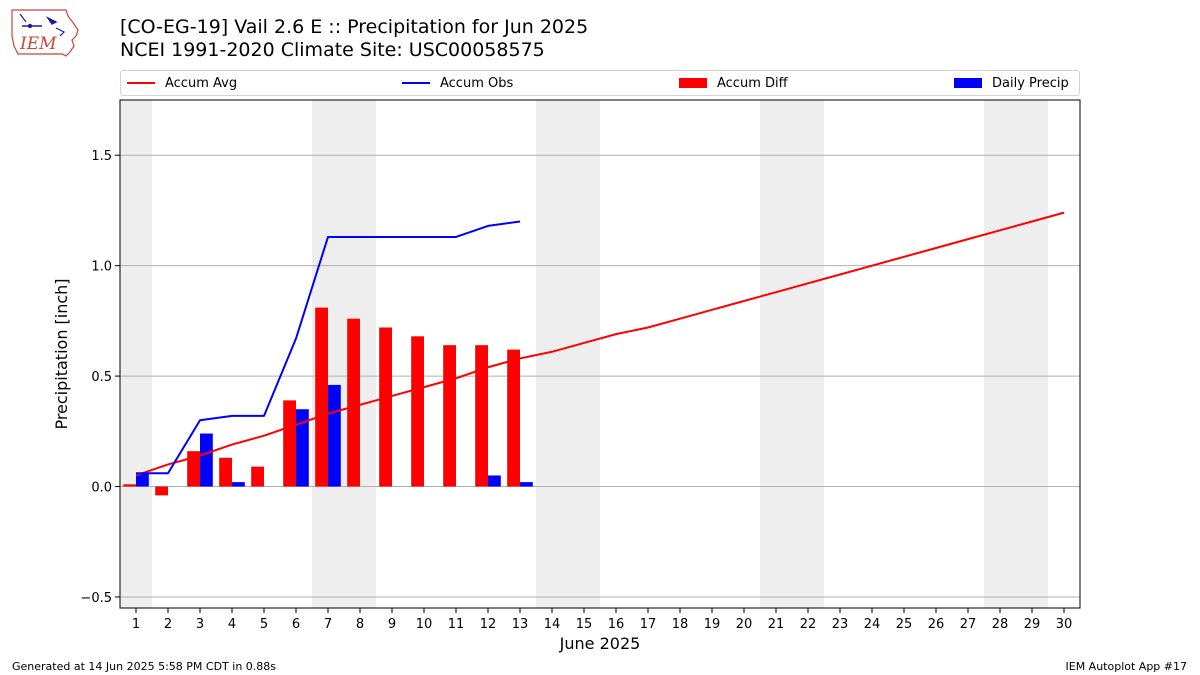  Describe the element at coordinates (776, 624) in the screenshot. I see `x-tick-label: 21` at that location.